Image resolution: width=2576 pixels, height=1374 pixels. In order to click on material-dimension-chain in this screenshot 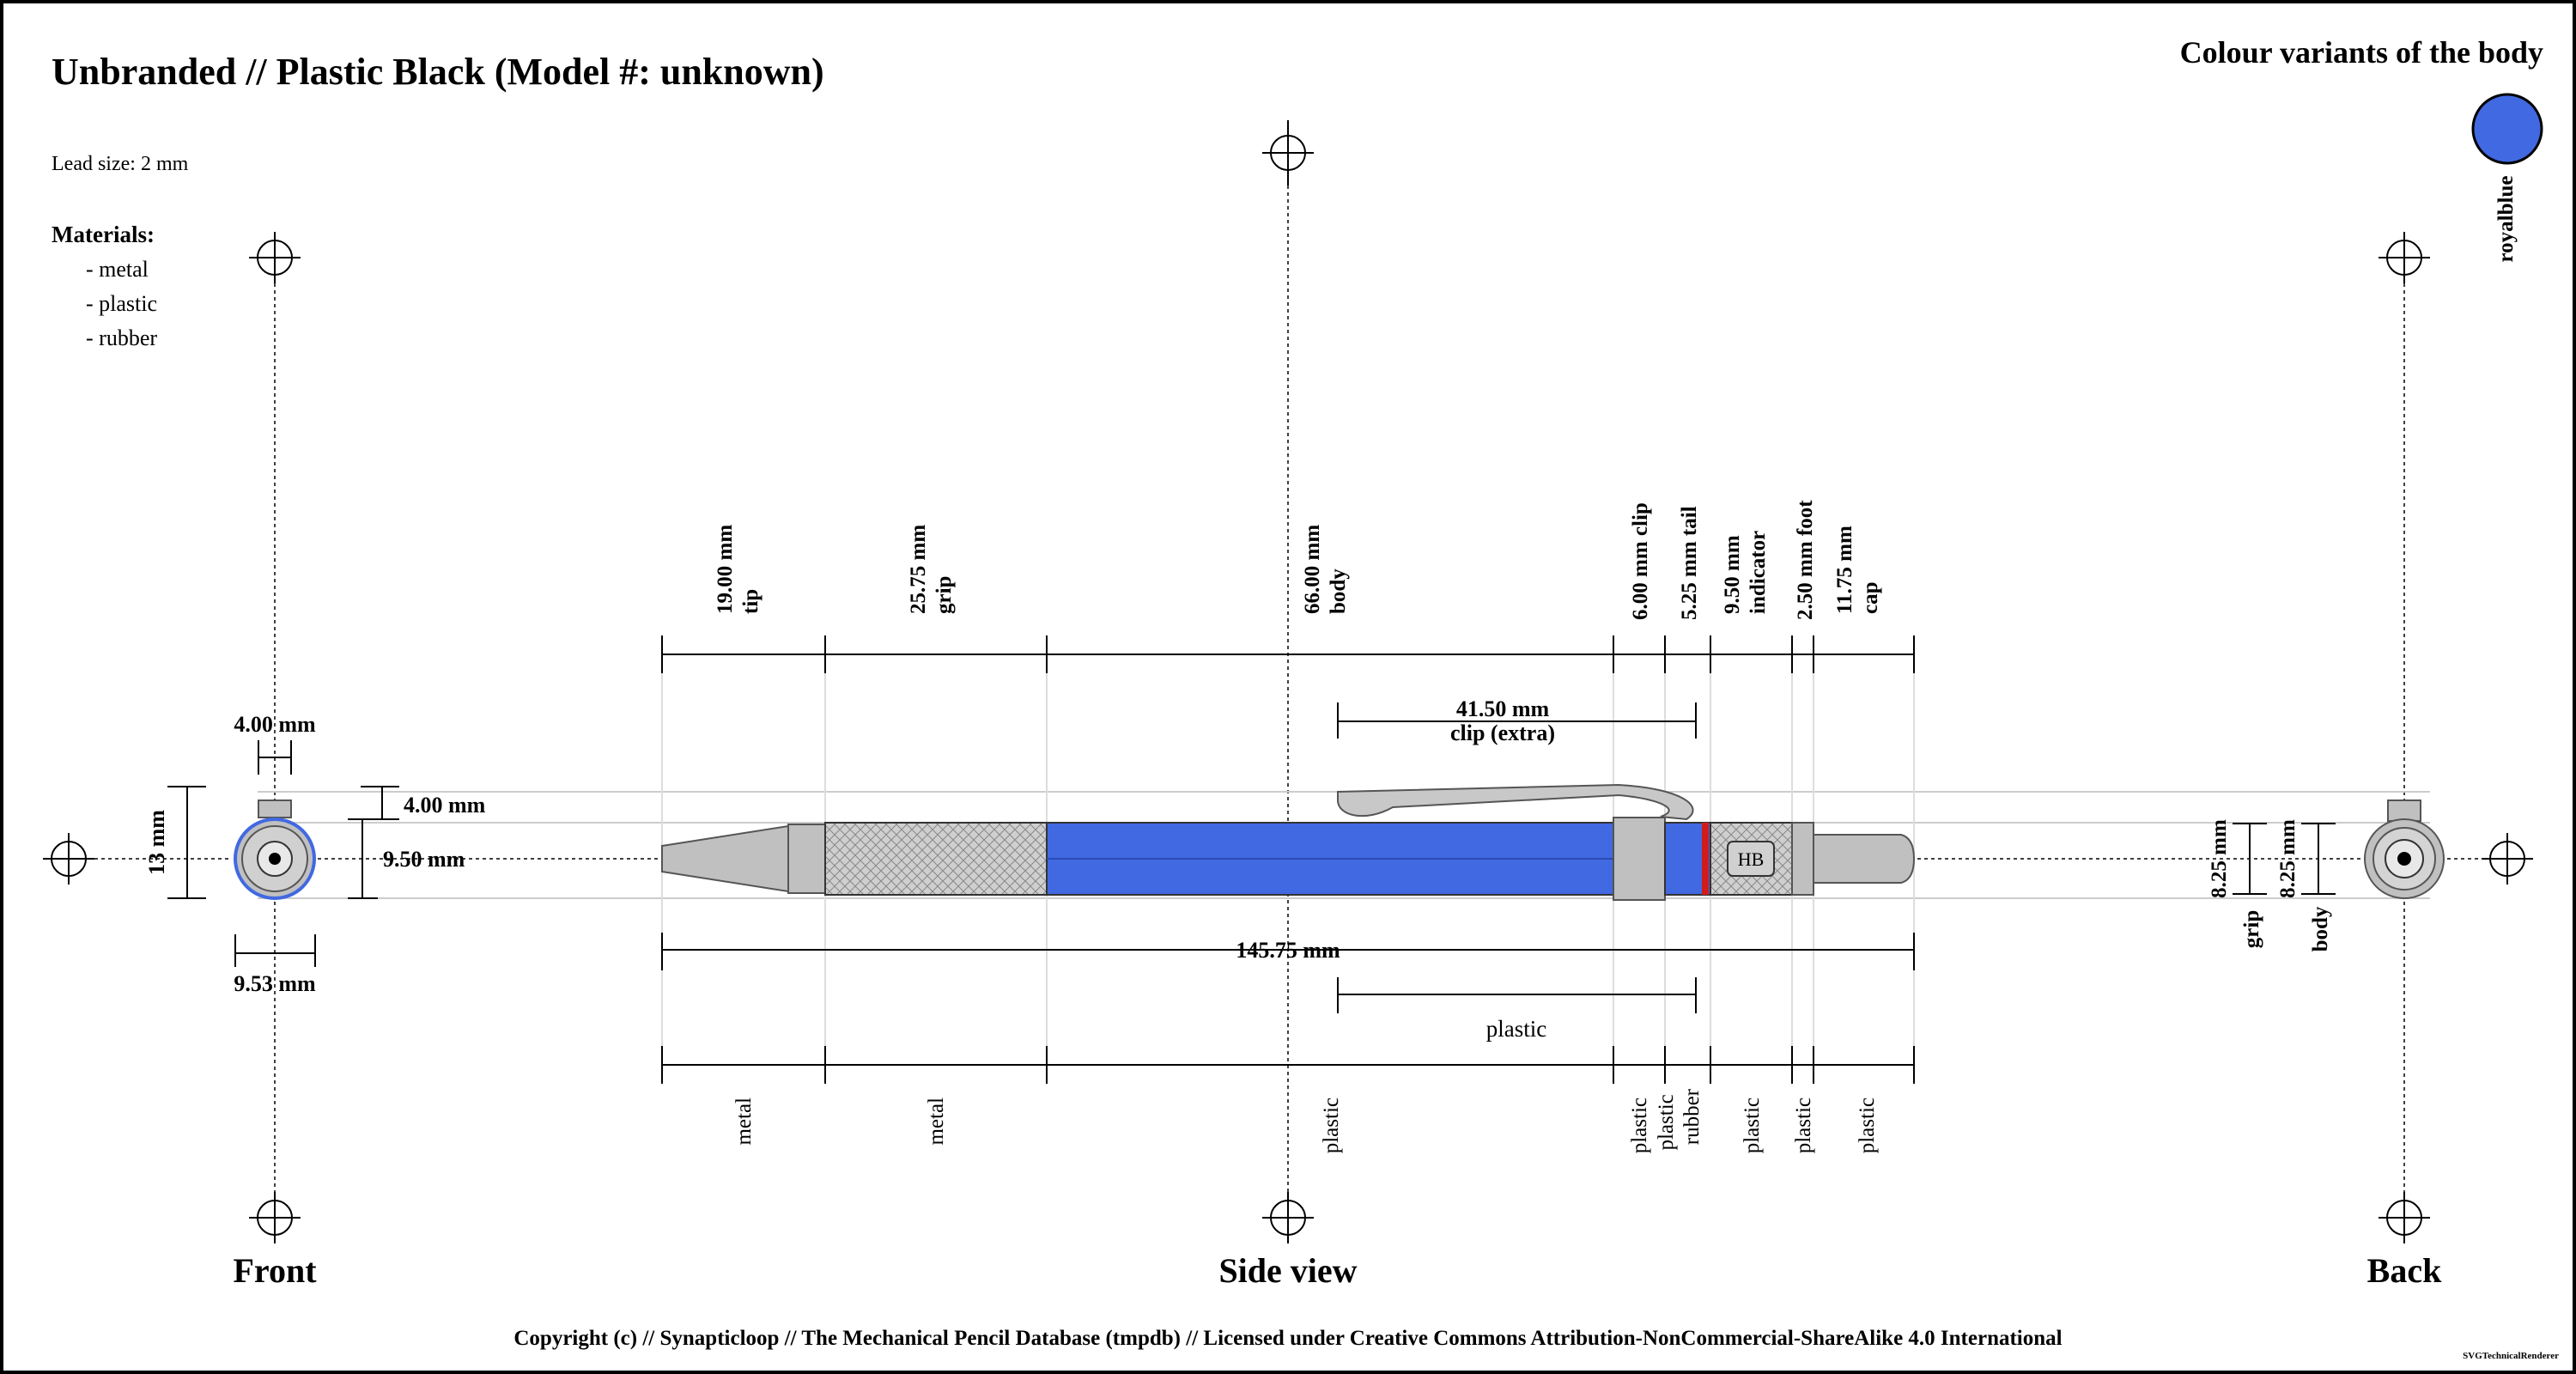, I will do `click(1288, 1065)`.